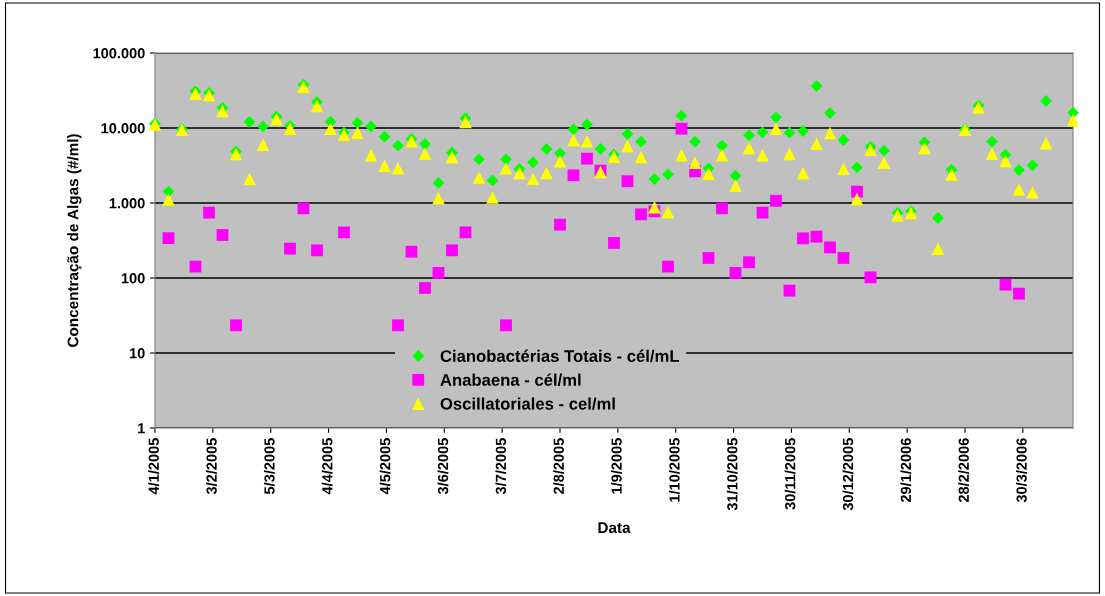 Image resolution: width=1105 pixels, height=596 pixels. Describe the element at coordinates (1021, 470) in the screenshot. I see `x-tick-label: 30/3/2006` at that location.